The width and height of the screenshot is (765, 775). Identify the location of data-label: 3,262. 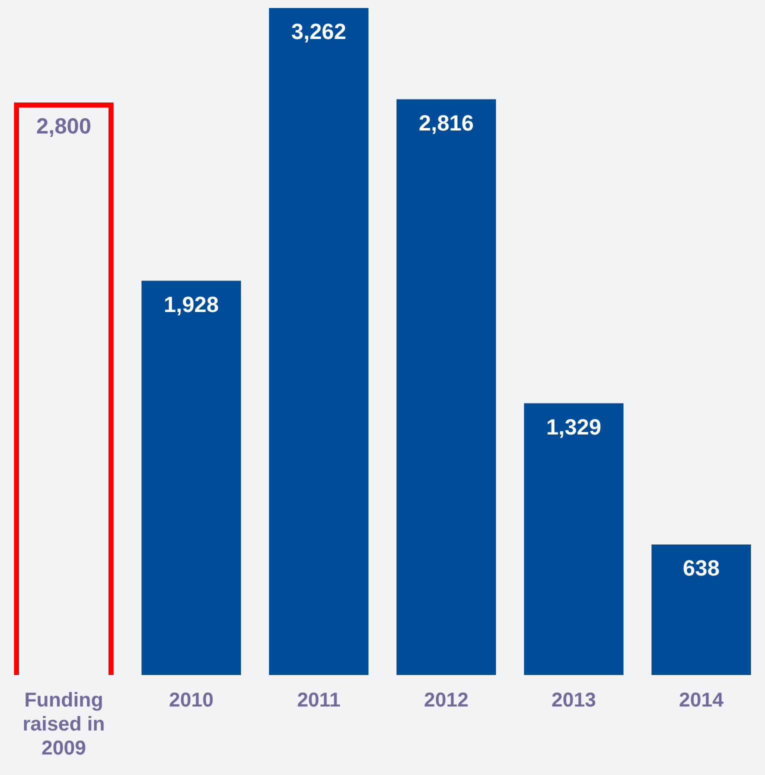
(318, 31).